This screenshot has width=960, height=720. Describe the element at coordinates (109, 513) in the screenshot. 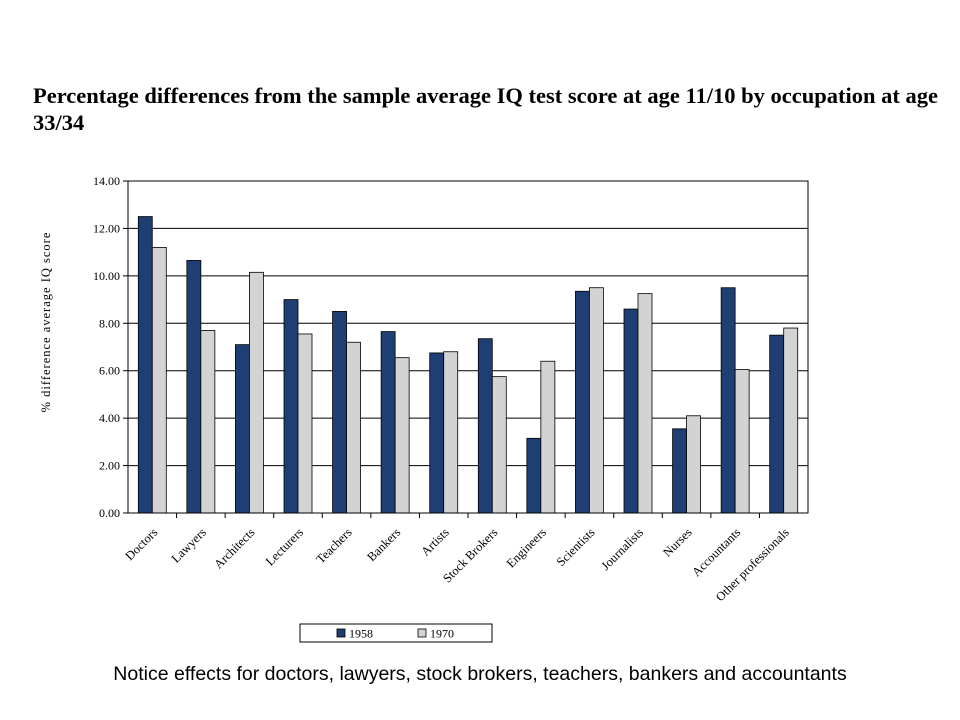

I see `y-tick-label: 0.00` at that location.